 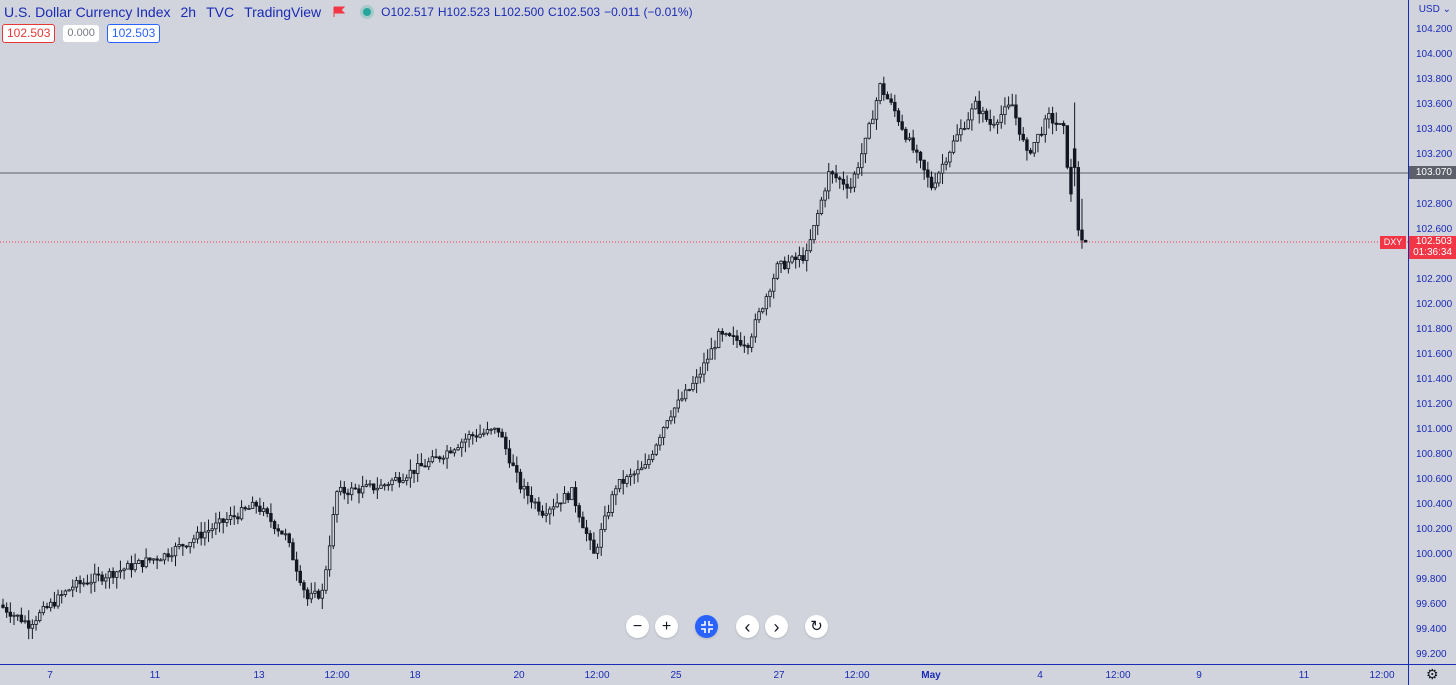 I want to click on market-status-icon, so click(x=367, y=12).